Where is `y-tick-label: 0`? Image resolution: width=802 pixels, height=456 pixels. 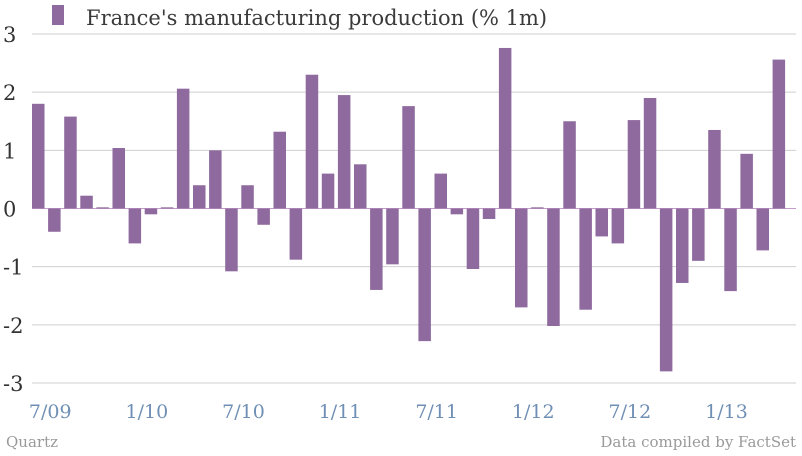
y-tick-label: 0 is located at coordinates (9, 210).